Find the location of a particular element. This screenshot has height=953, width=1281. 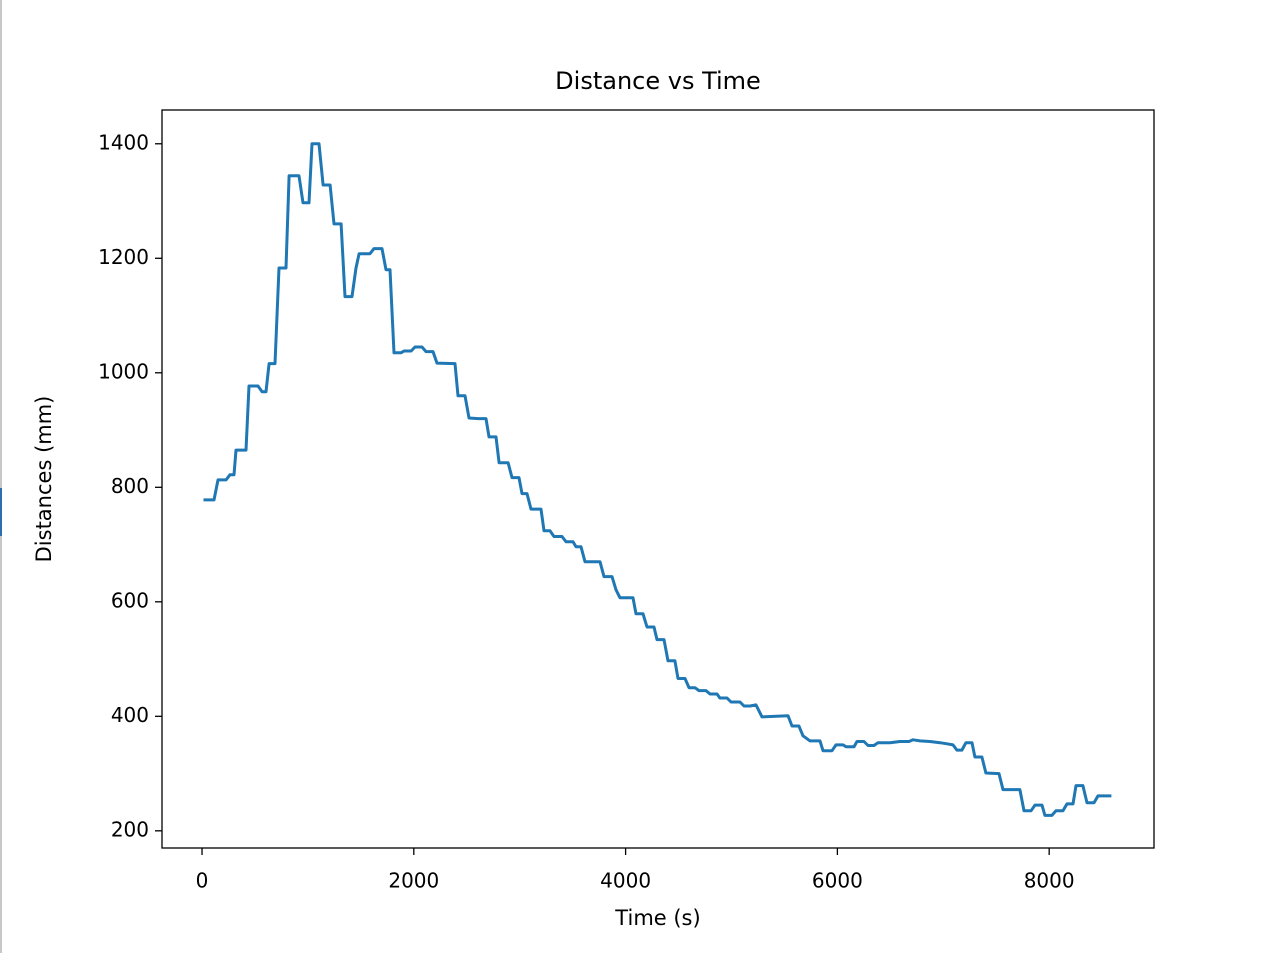

y-axis-label: Distances (mm) is located at coordinates (44, 479).